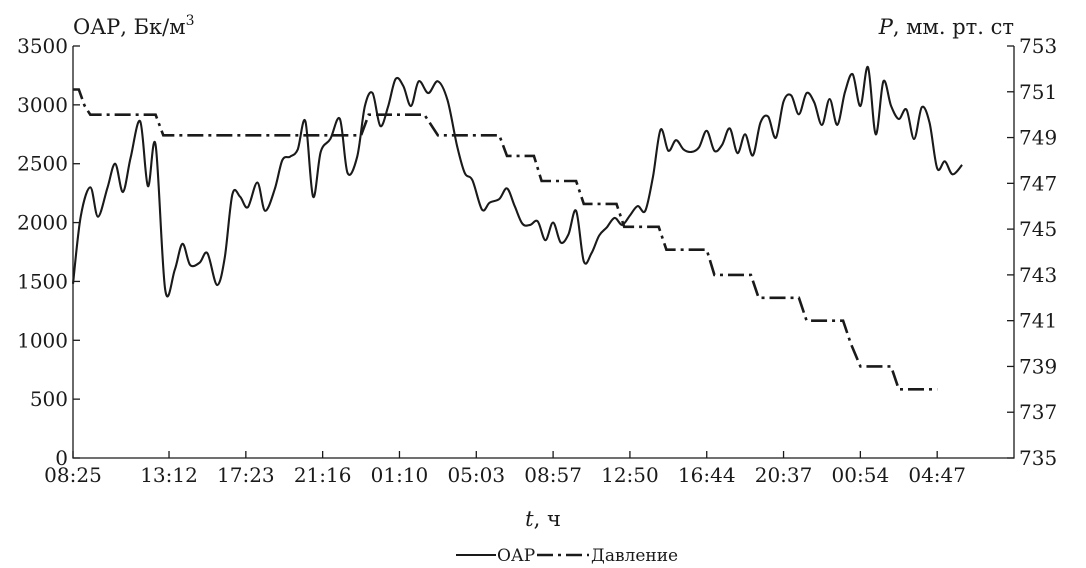 This screenshot has height=568, width=1086. What do you see at coordinates (516, 556) in the screenshot?
I see `legend-label-oap: ОАР` at bounding box center [516, 556].